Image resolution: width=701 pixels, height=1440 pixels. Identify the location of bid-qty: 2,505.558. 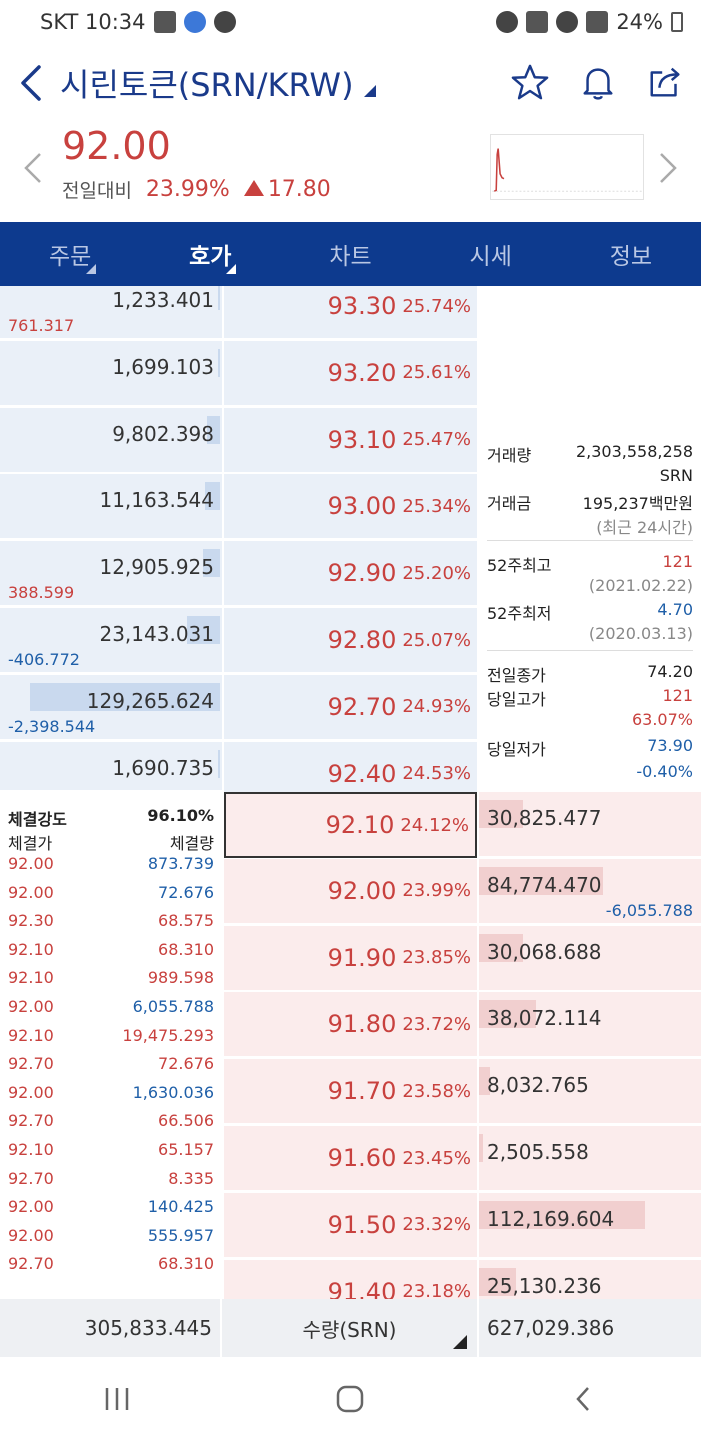
(538, 1152).